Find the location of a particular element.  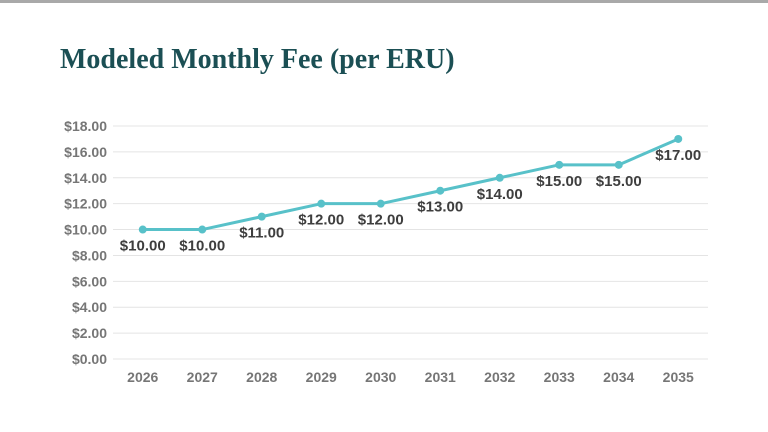

y-axis-tick-label: $2.00 is located at coordinates (89, 333).